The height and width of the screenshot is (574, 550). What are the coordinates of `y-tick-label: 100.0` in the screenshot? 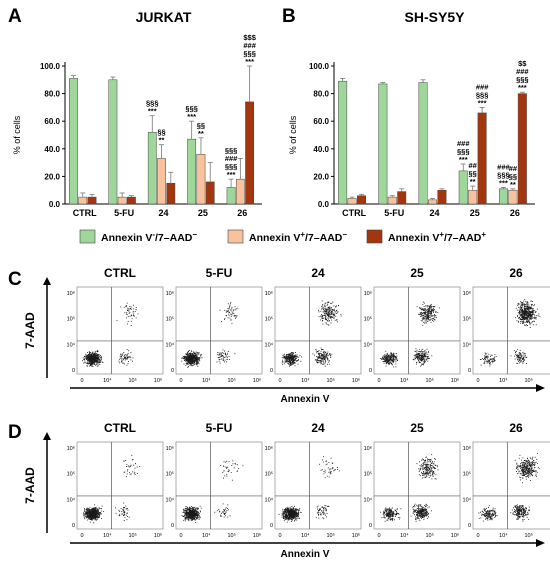 It's located at (319, 66).